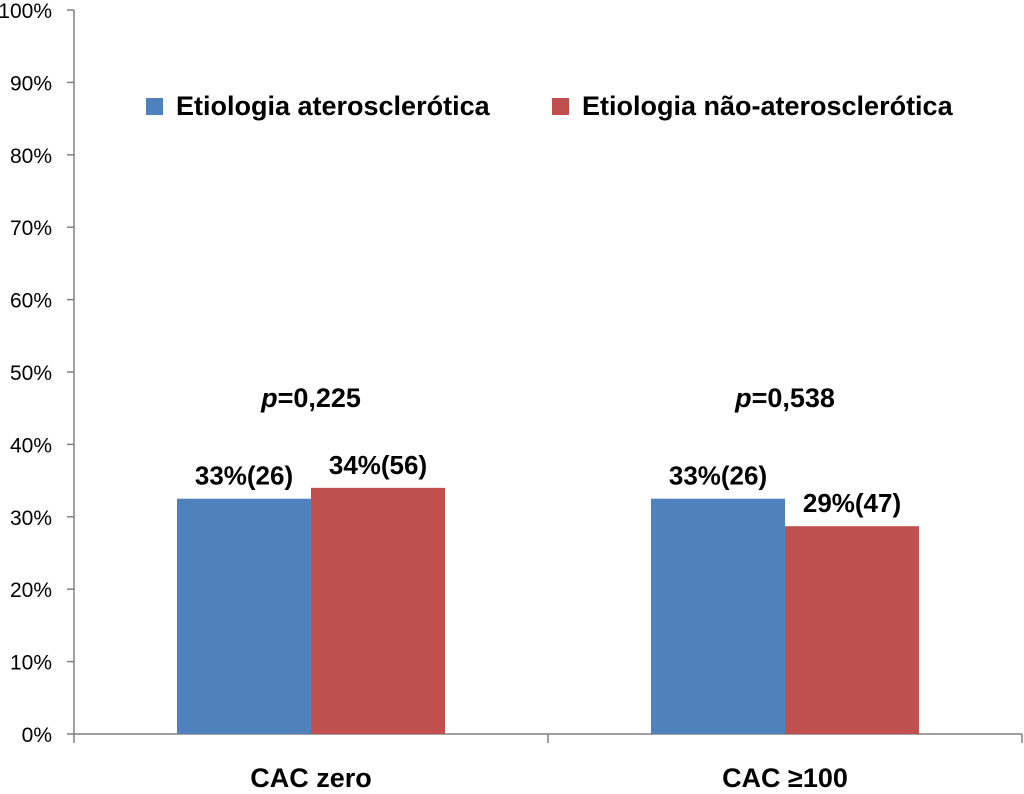  I want to click on legend-label: Etiologia não-aterosclerótica, so click(768, 106).